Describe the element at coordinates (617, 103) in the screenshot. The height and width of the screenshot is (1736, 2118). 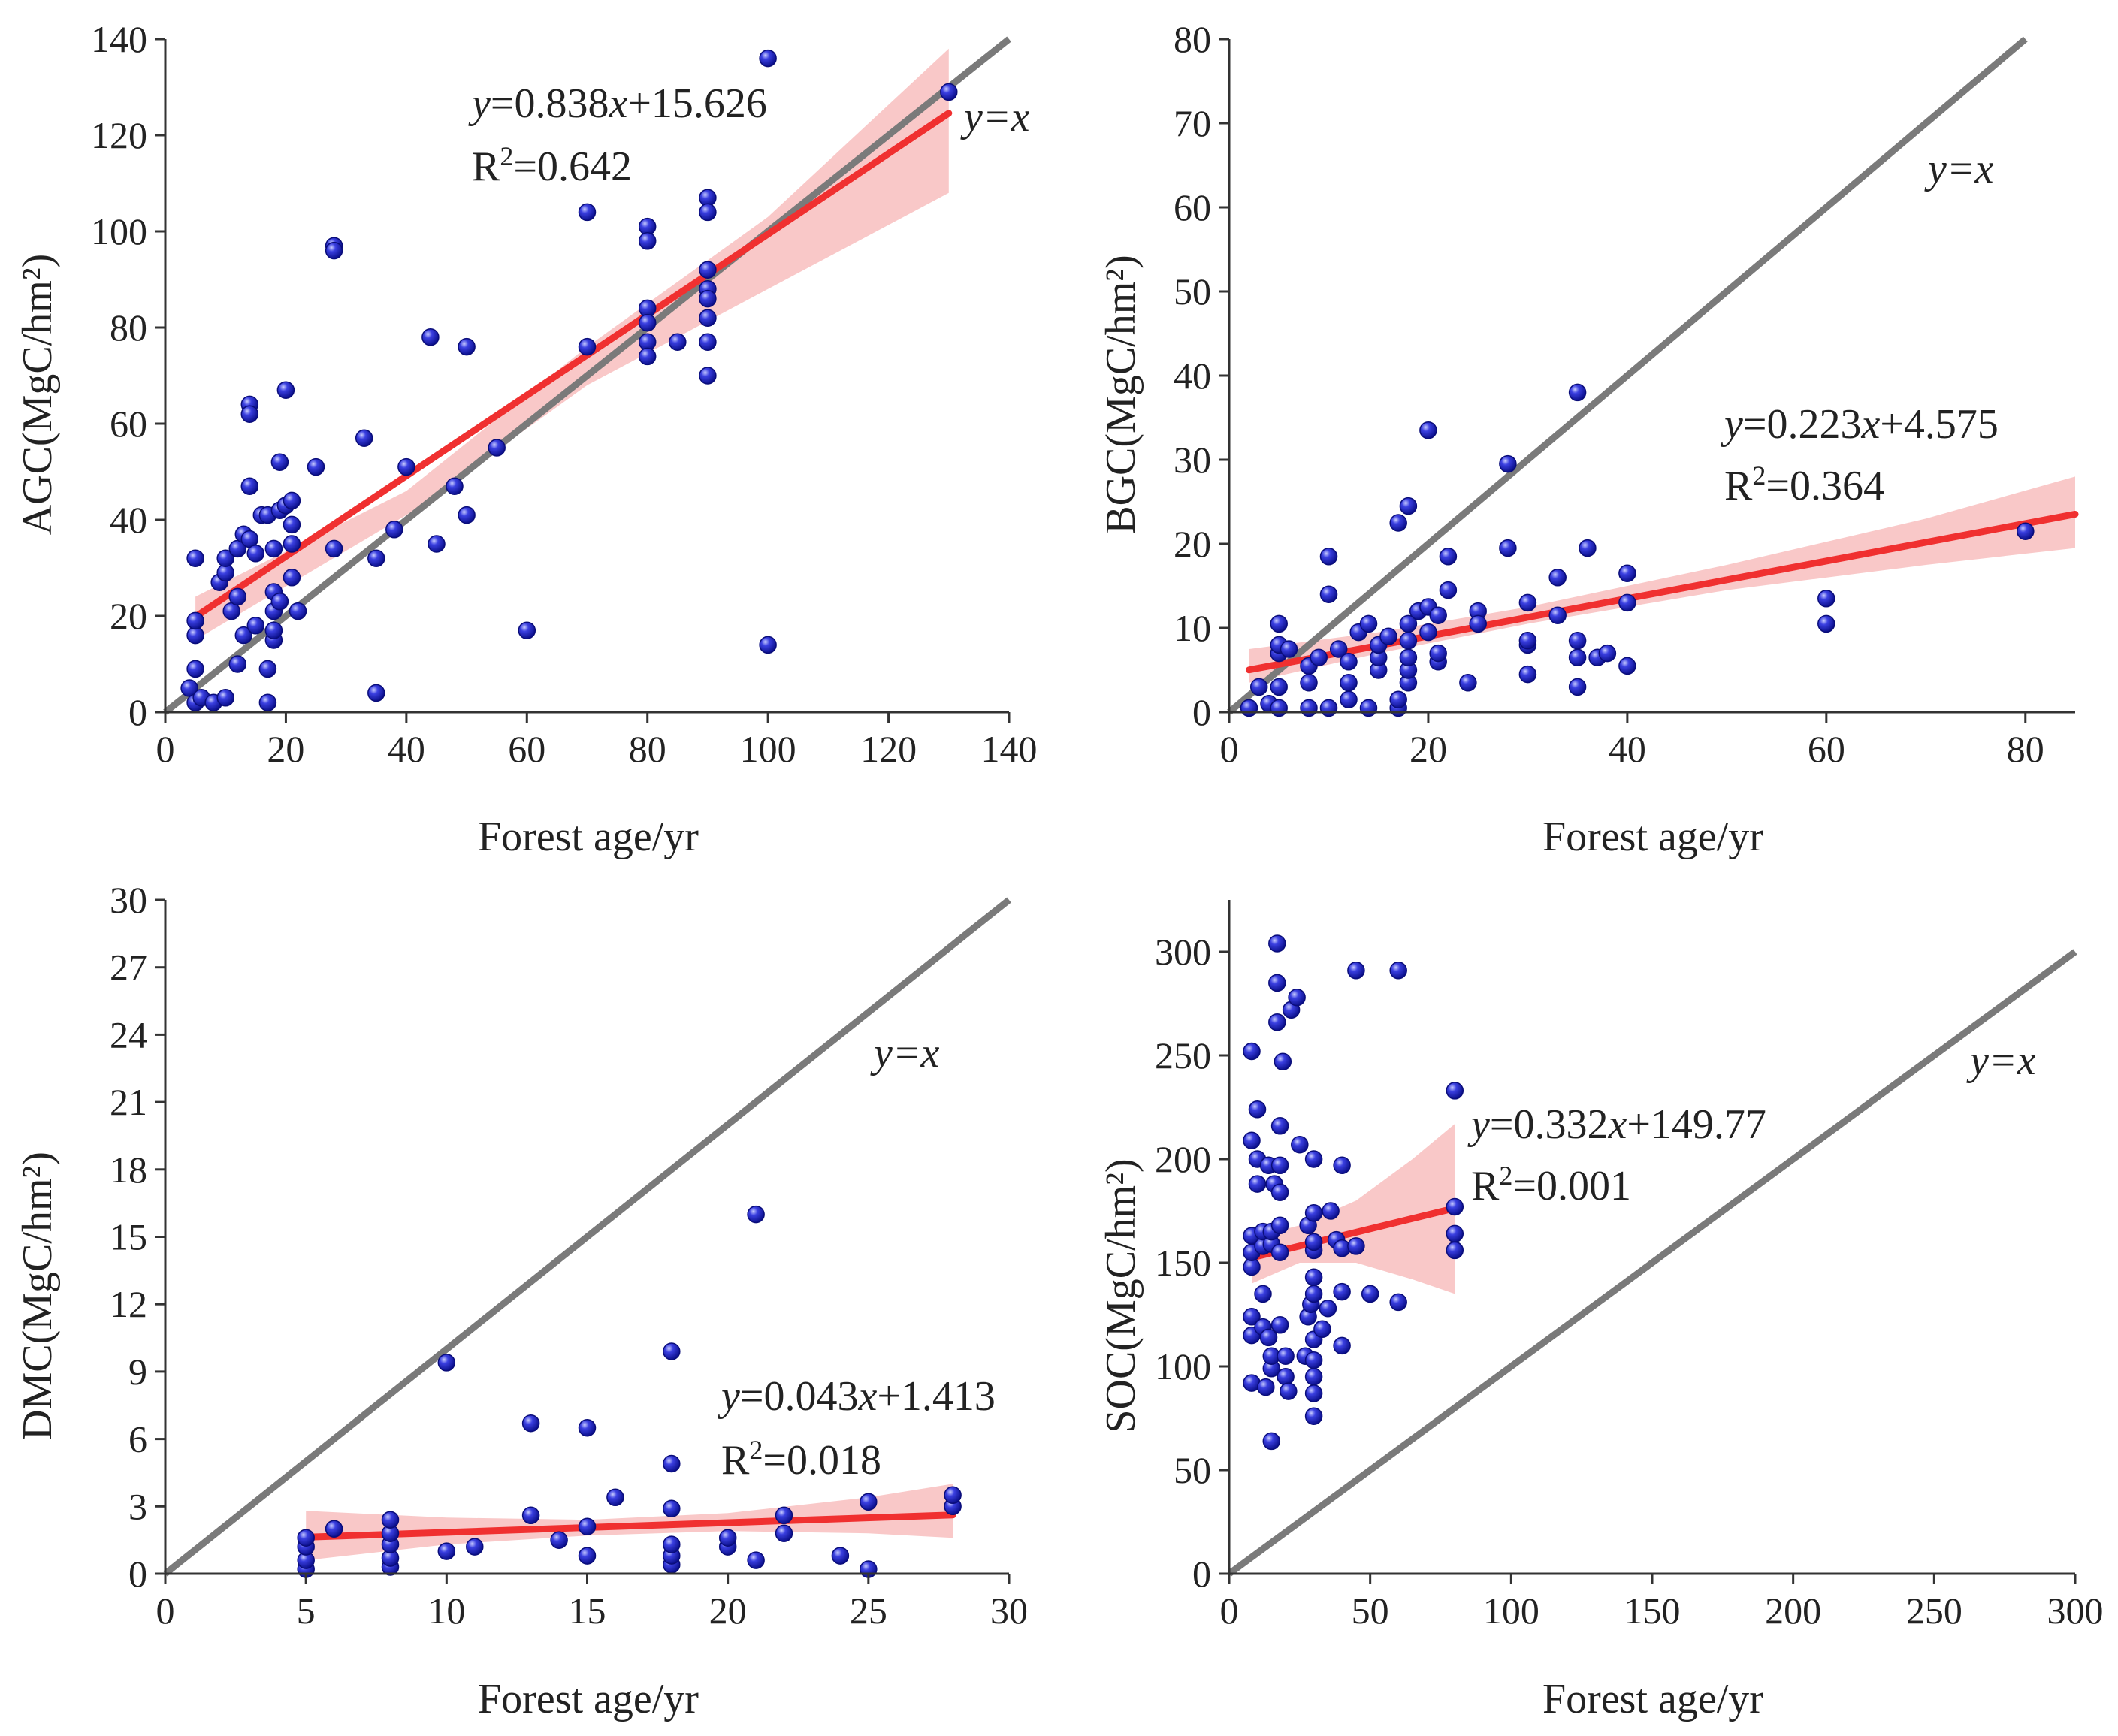
I see `agc-equation: y=0.838x+15.626` at that location.